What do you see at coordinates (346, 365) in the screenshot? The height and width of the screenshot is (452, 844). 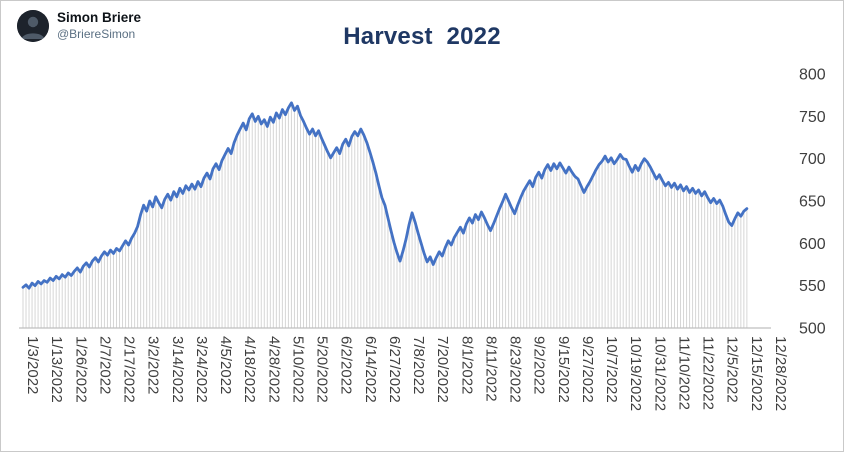 I see `x-tick-label: 6/2/2022` at bounding box center [346, 365].